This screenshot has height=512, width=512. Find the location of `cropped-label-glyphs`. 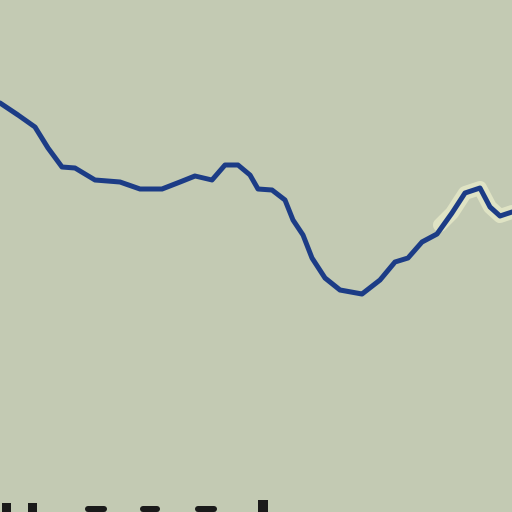

cropped-label-glyphs is located at coordinates (135, 506).